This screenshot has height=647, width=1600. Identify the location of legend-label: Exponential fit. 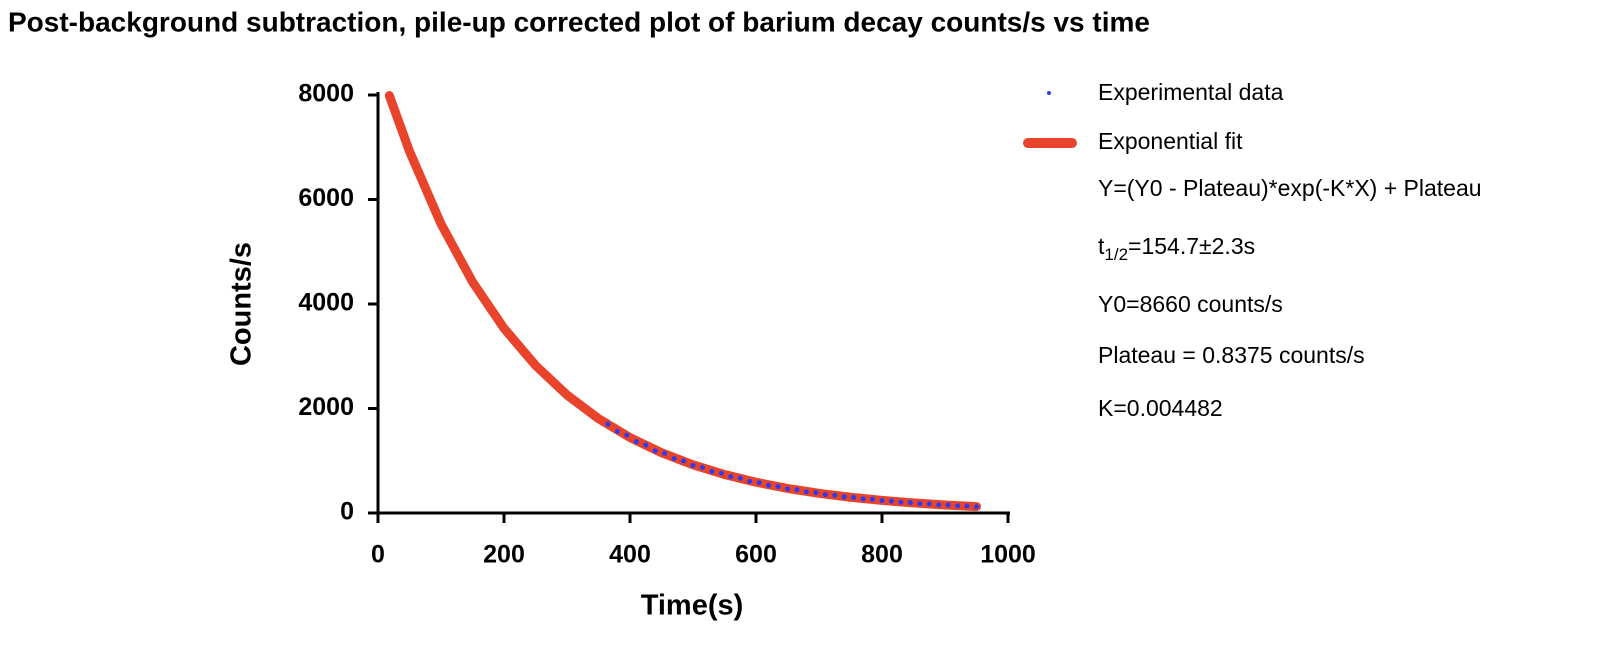
(1170, 141).